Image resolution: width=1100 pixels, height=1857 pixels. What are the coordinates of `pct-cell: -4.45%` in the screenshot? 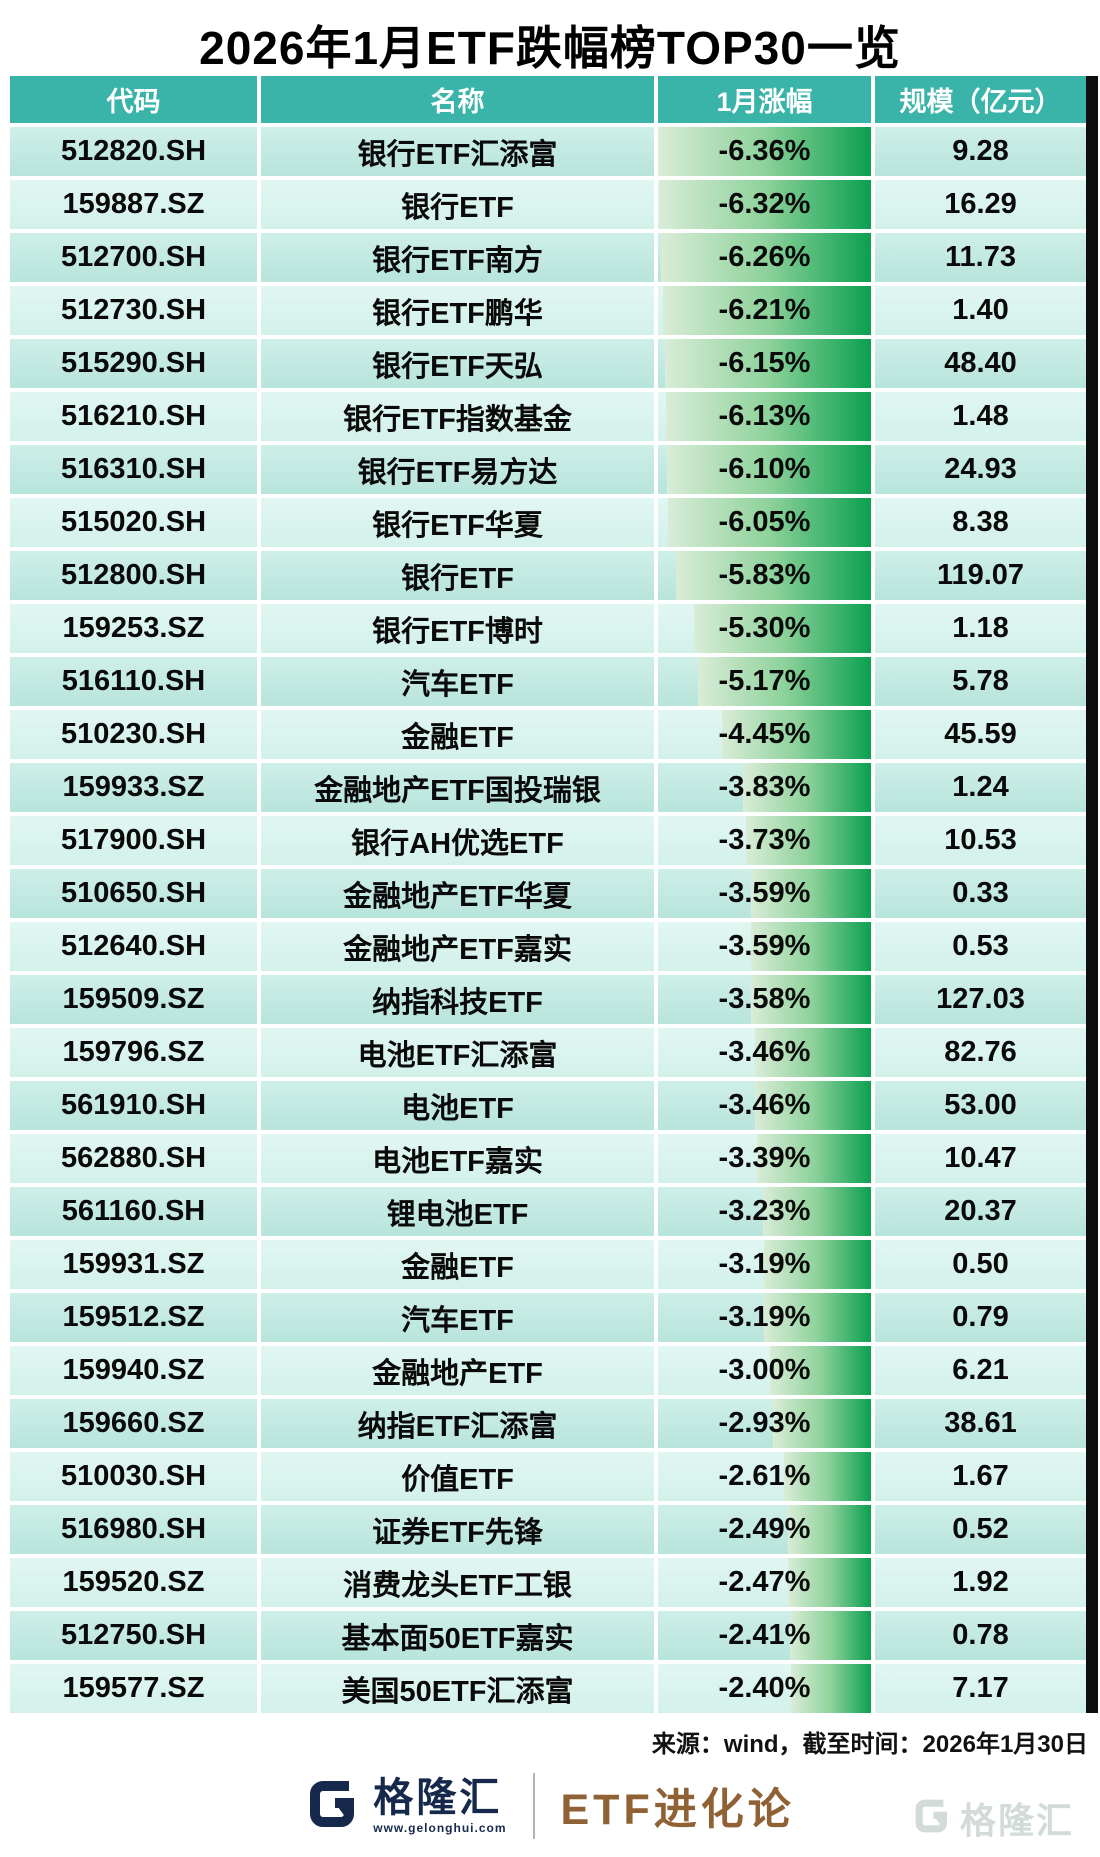 It's located at (764, 734).